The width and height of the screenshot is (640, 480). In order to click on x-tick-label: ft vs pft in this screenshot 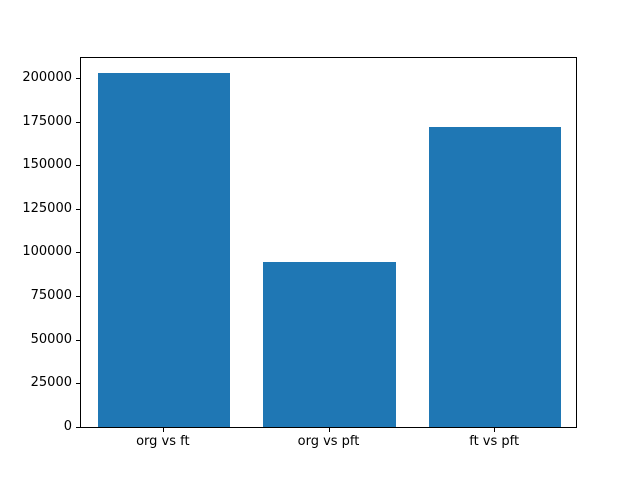, I will do `click(494, 441)`.